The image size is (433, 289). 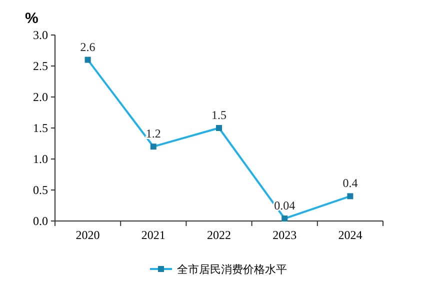 I want to click on data-label: 1.2, so click(x=153, y=133).